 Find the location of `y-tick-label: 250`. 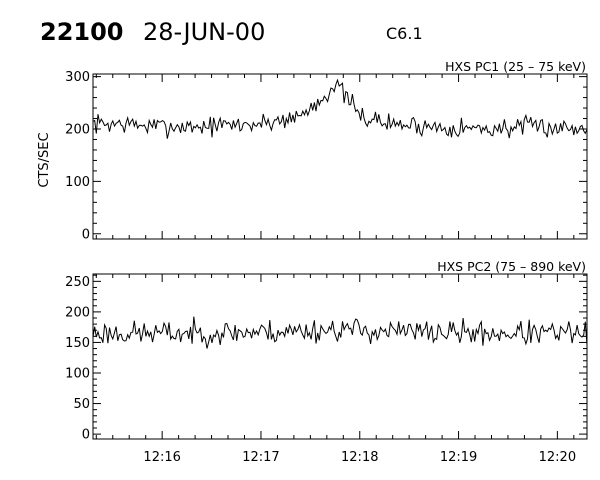

y-tick-label: 250 is located at coordinates (77, 282).